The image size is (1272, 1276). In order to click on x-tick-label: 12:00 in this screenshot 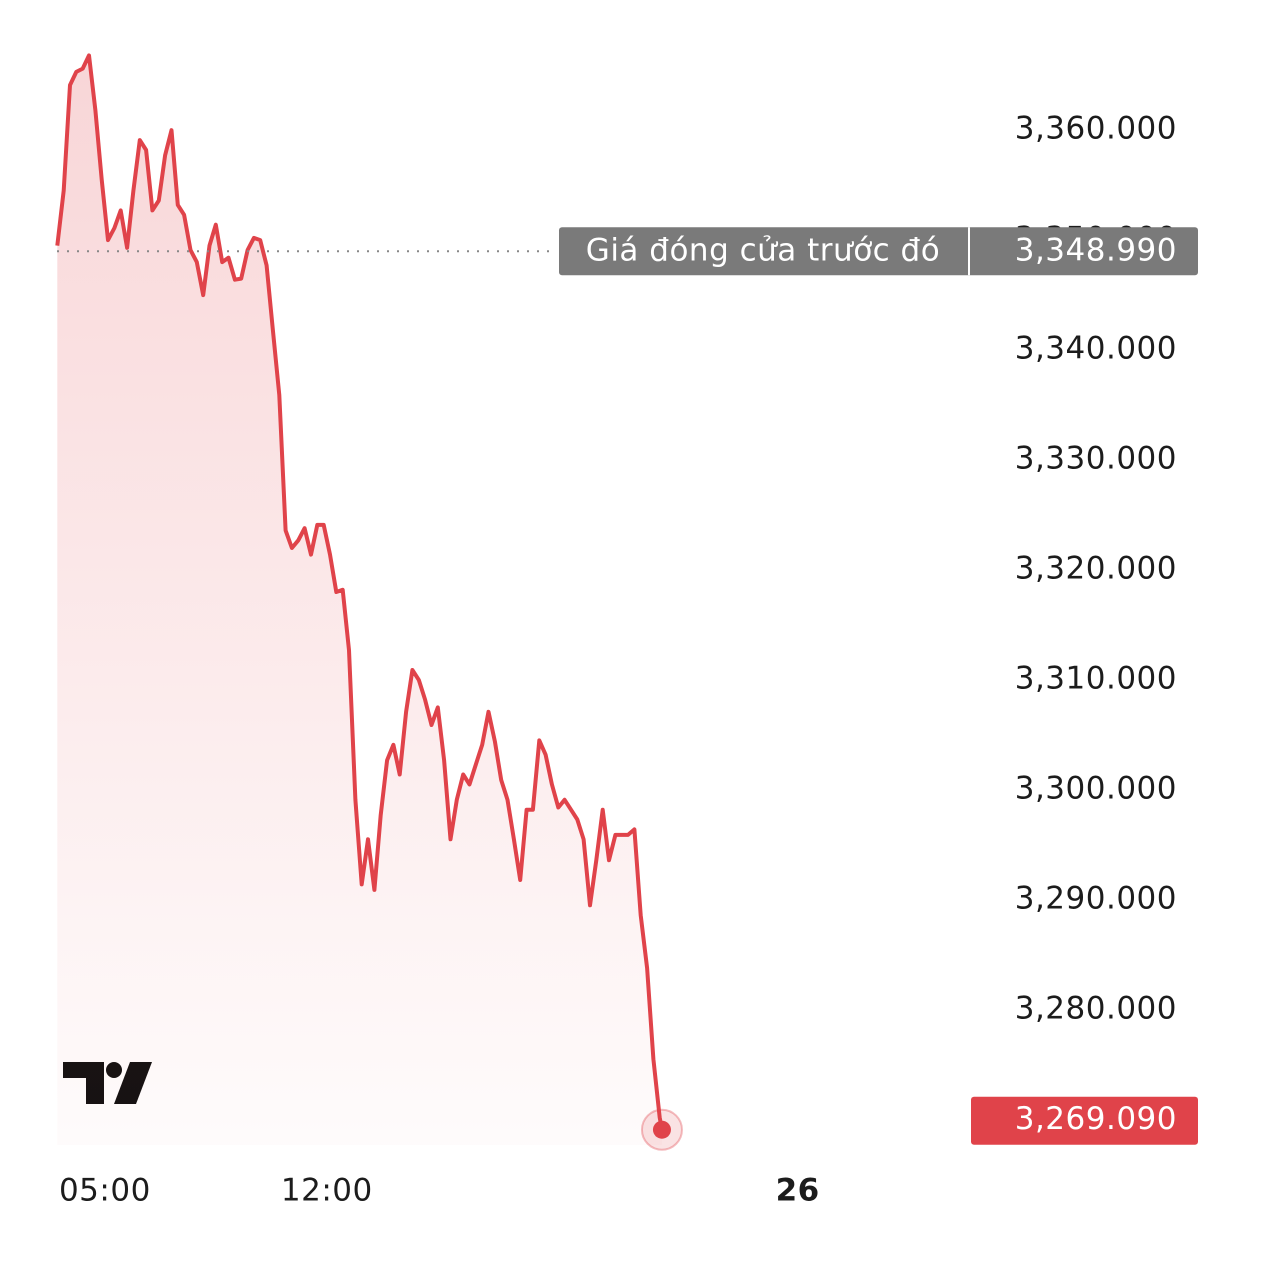, I will do `click(327, 1191)`.